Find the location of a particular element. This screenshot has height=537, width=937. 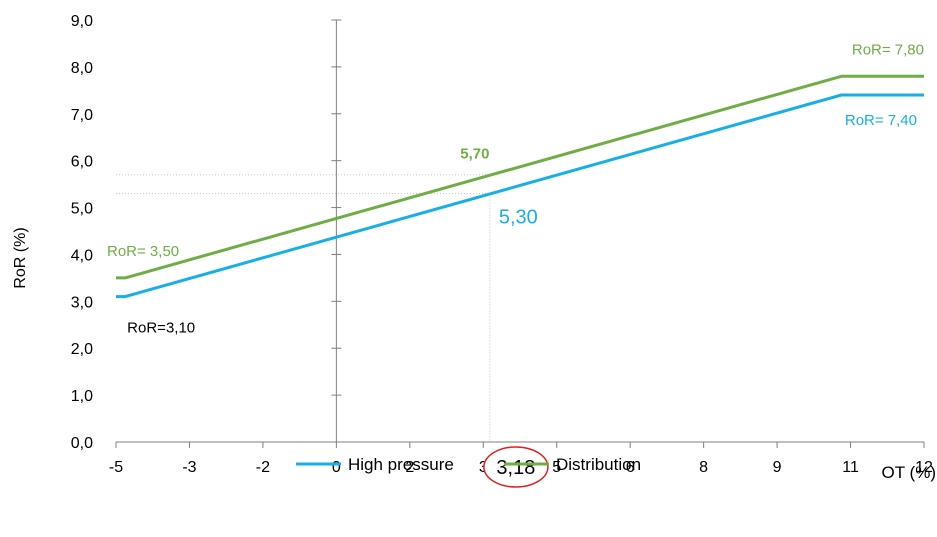

x-tick-label: 8 is located at coordinates (703, 467).